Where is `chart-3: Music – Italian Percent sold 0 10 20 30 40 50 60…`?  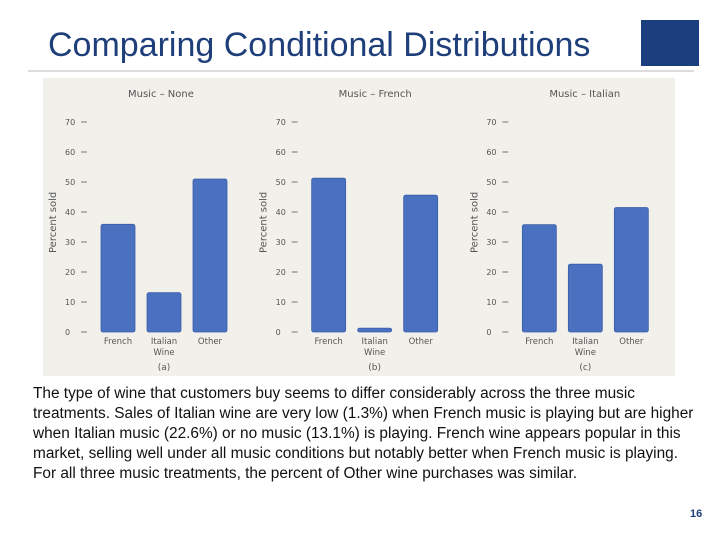 chart-3: Music – Italian Percent sold 0 10 20 30 40 50 60… is located at coordinates (559, 231).